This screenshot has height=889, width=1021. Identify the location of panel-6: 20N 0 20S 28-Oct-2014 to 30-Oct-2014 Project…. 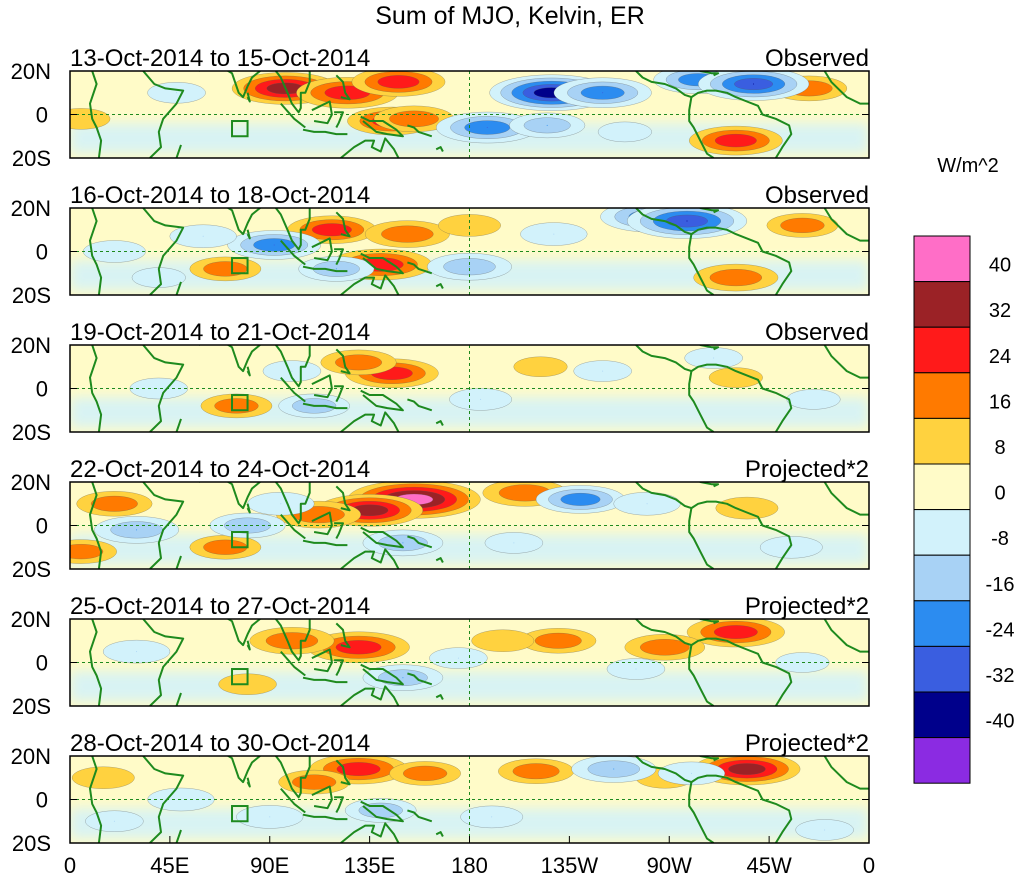
(440, 793).